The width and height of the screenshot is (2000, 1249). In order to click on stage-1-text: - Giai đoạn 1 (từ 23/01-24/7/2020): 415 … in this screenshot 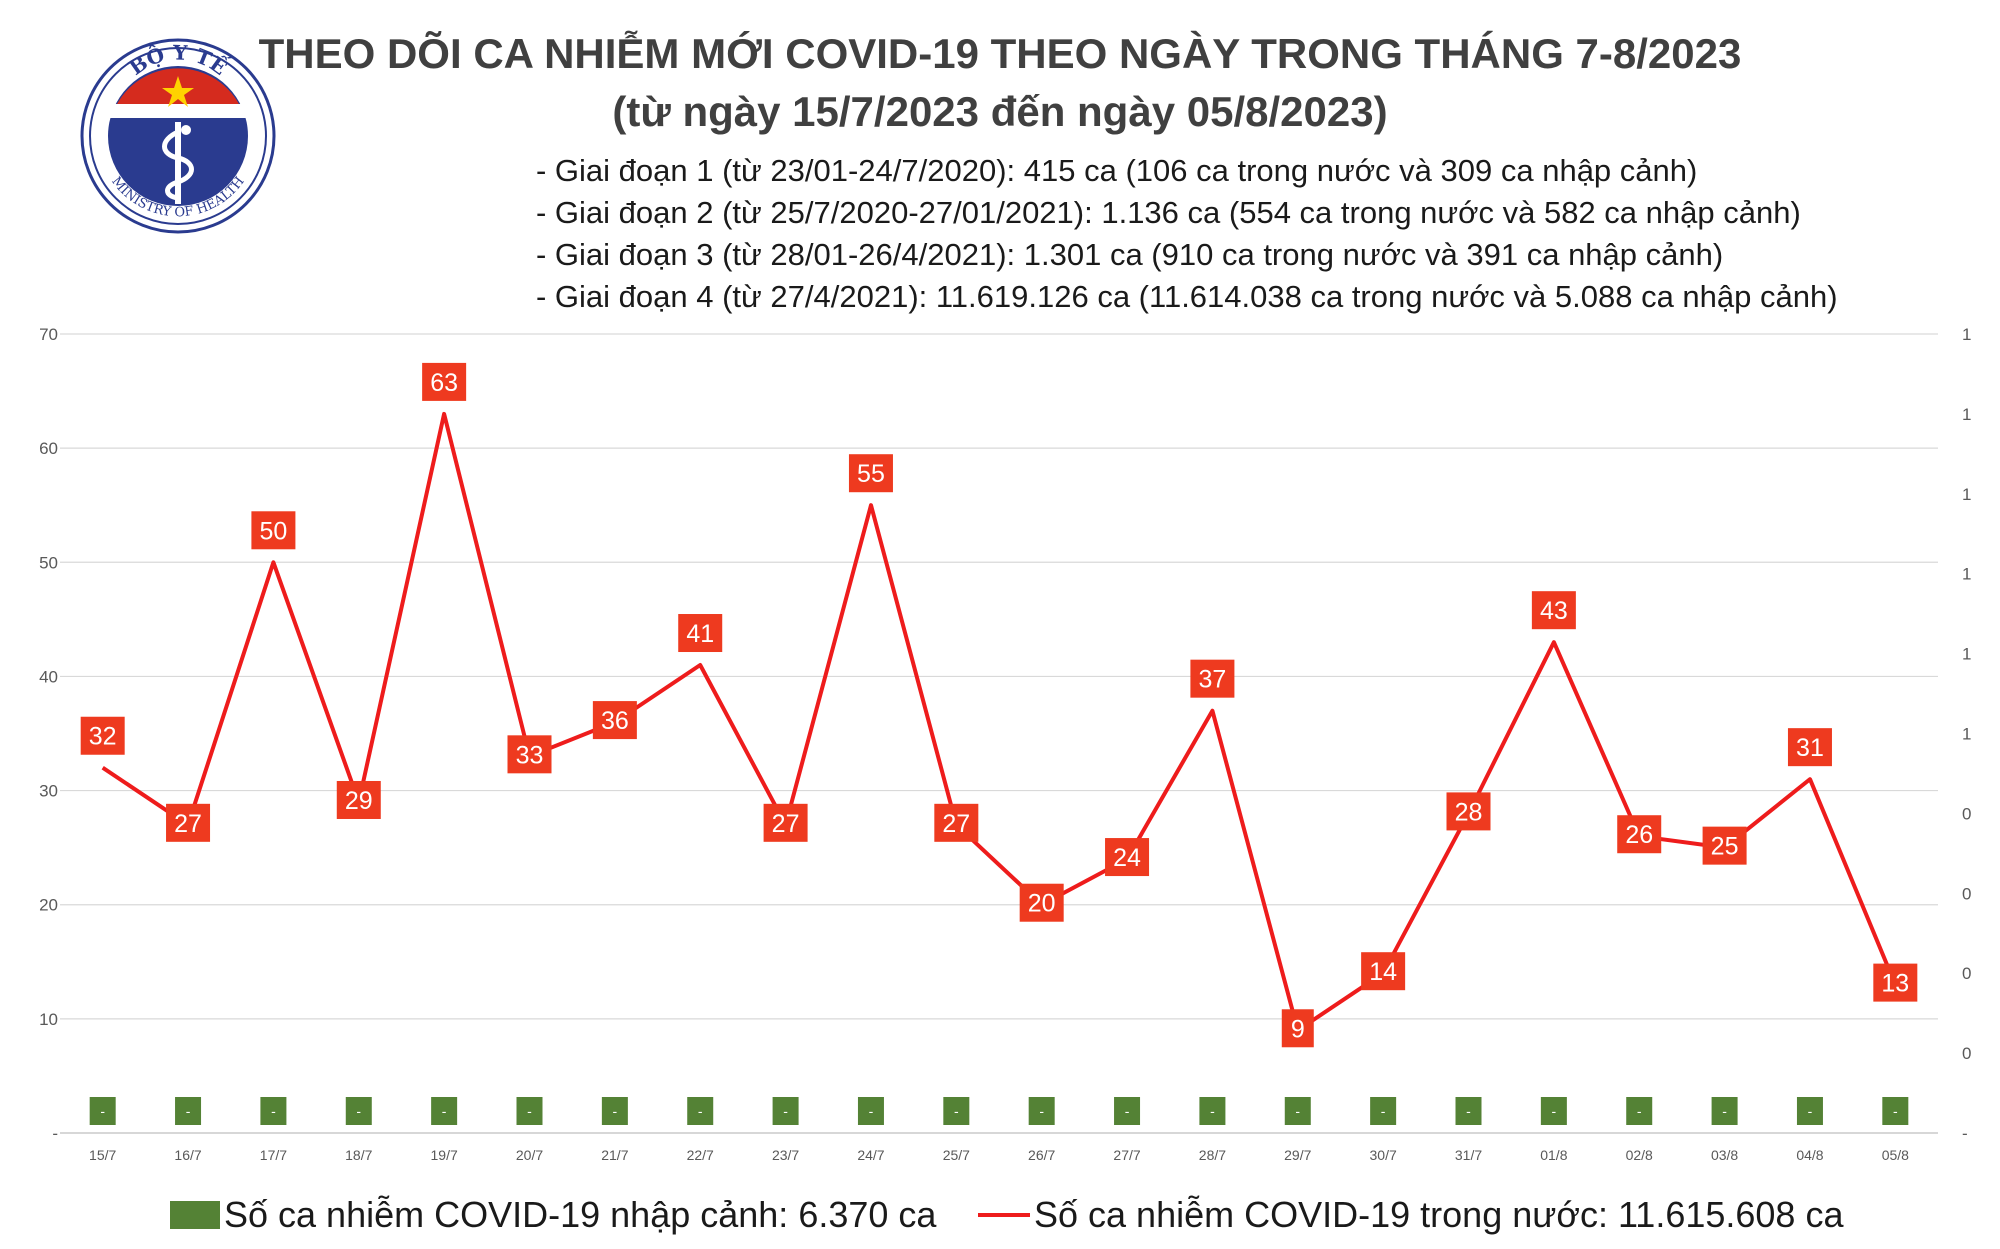, I will do `click(1117, 170)`.